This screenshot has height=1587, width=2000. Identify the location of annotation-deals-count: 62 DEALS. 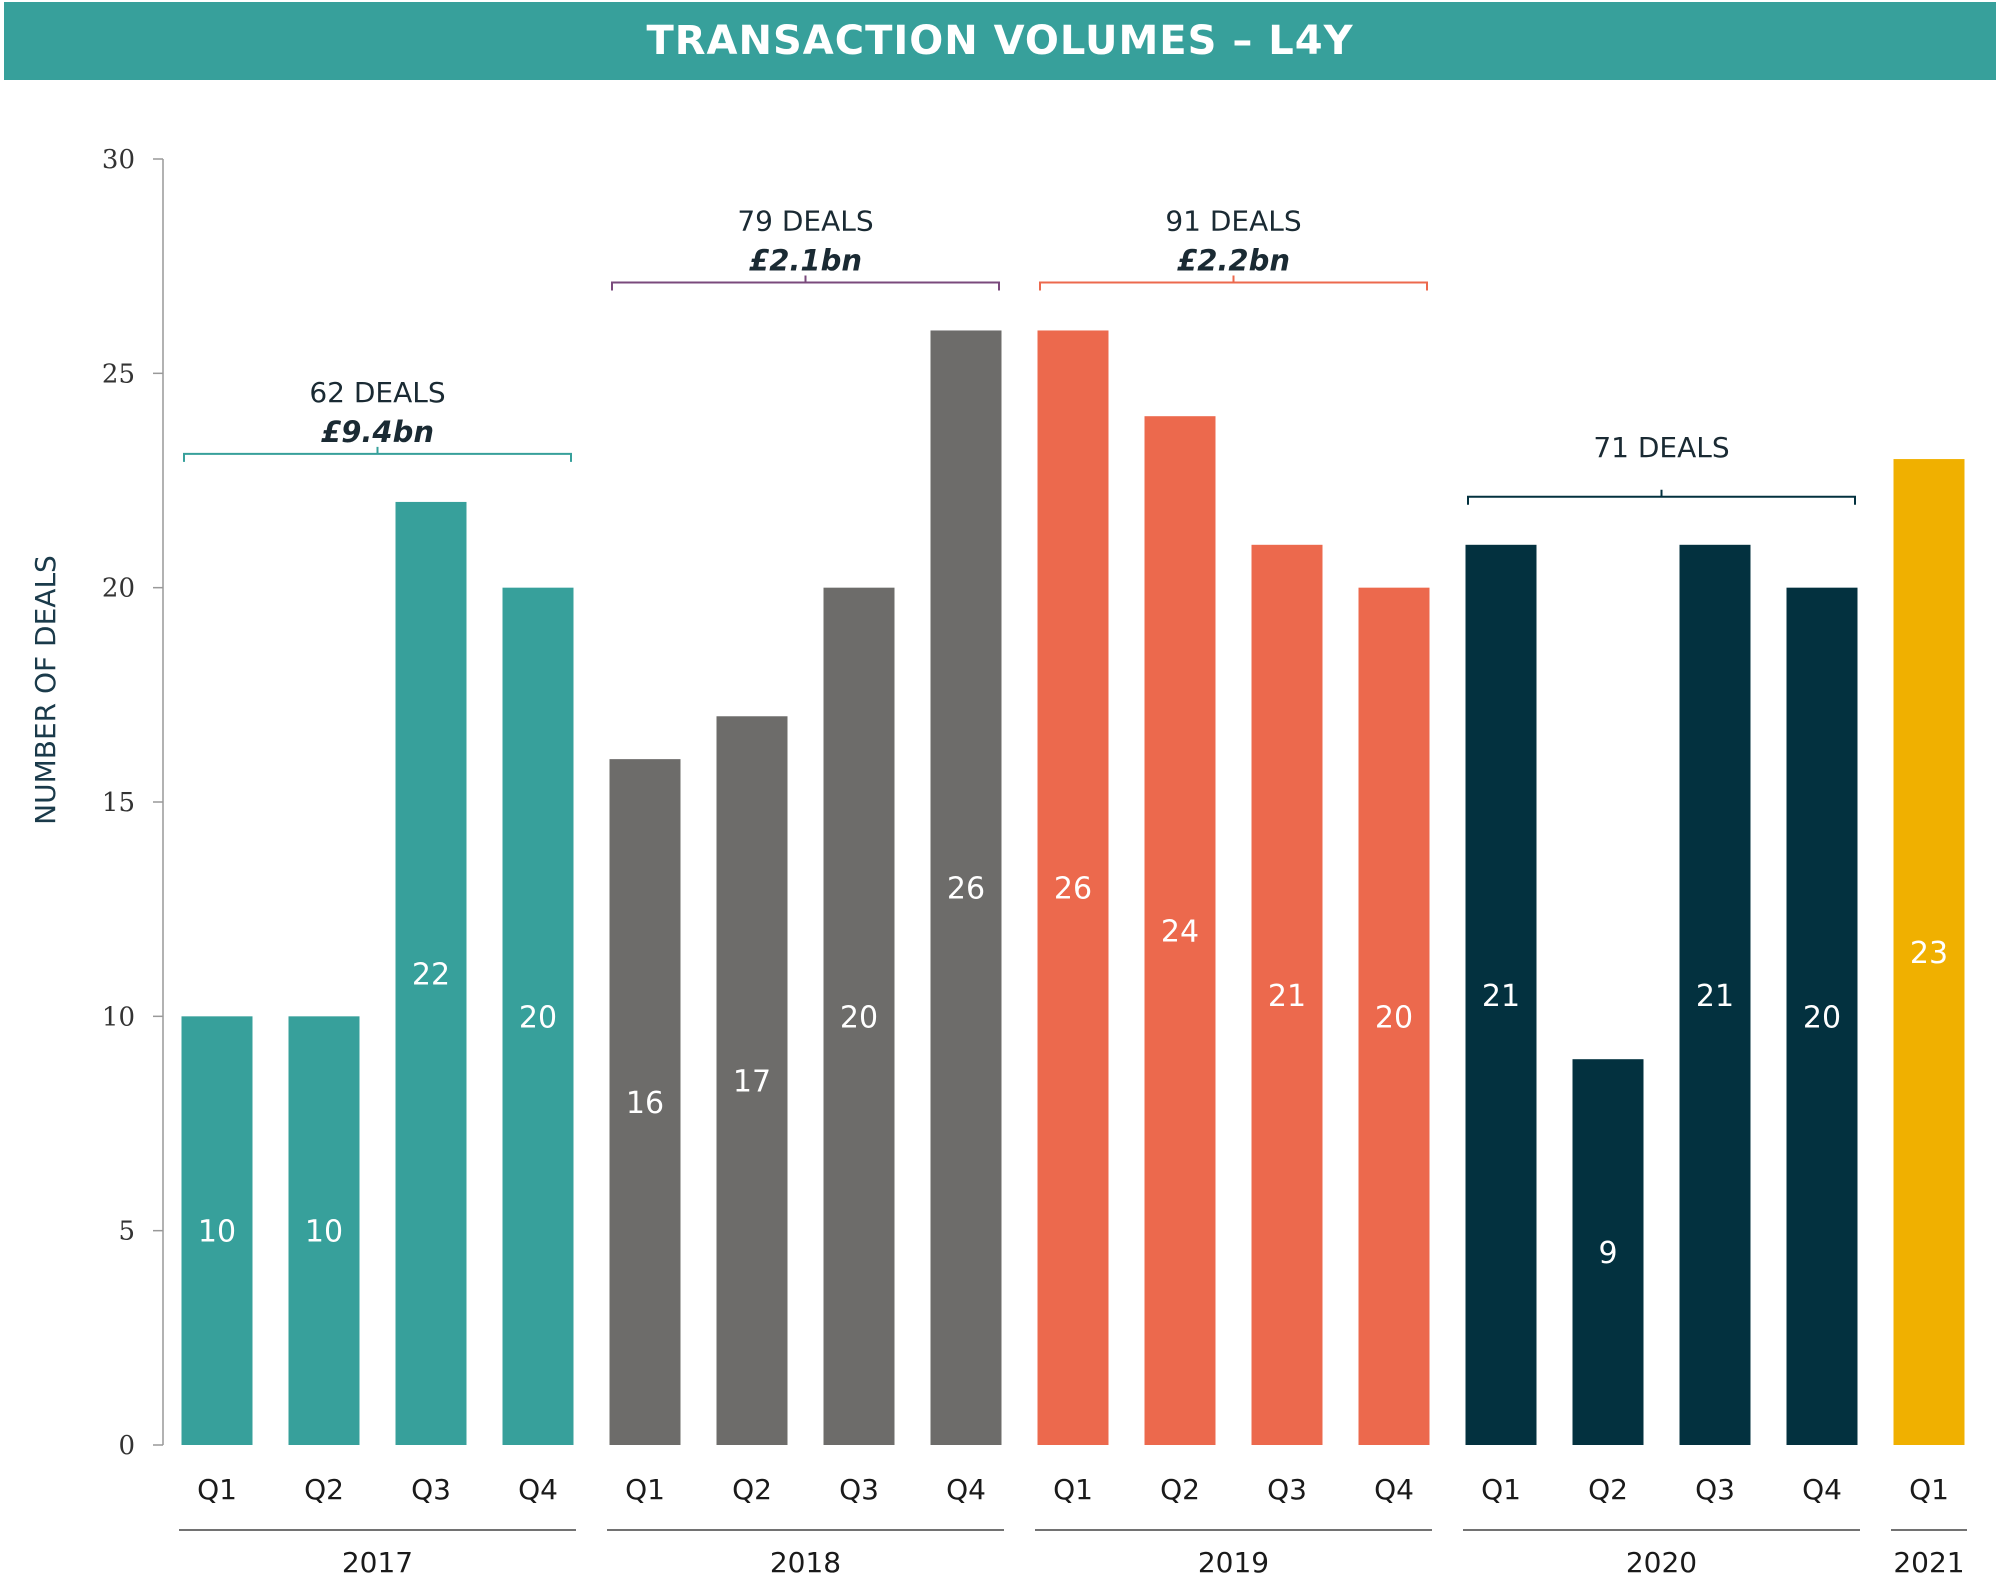
(377, 392).